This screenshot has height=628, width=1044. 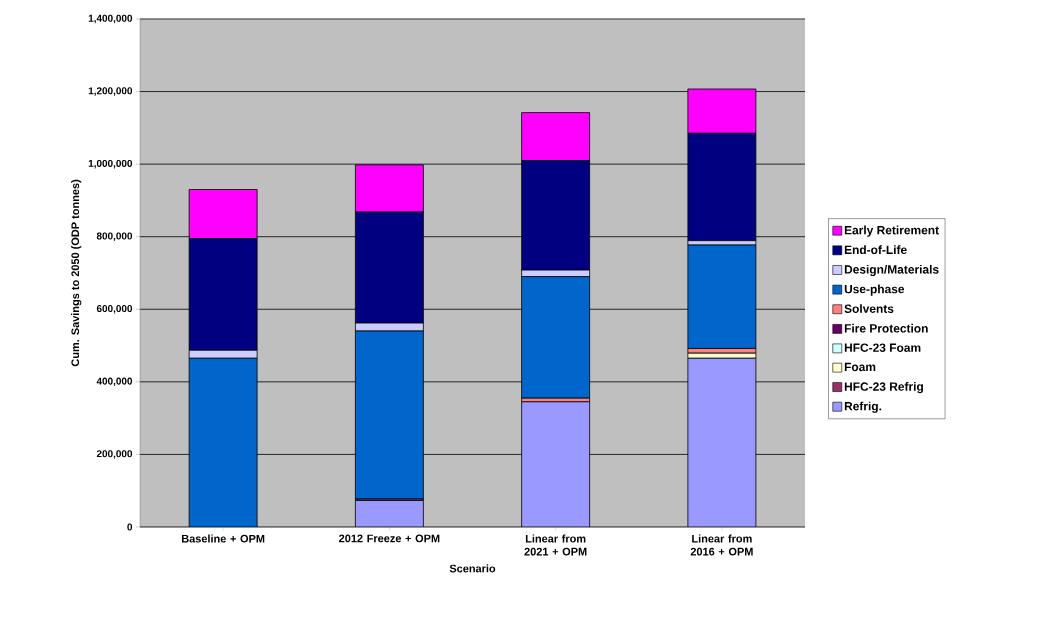 I want to click on x-axis-title: Scenario, so click(x=472, y=568).